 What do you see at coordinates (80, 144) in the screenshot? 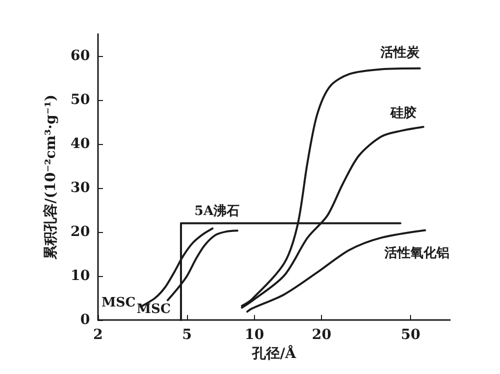
I see `y-tick-label: 40` at bounding box center [80, 144].